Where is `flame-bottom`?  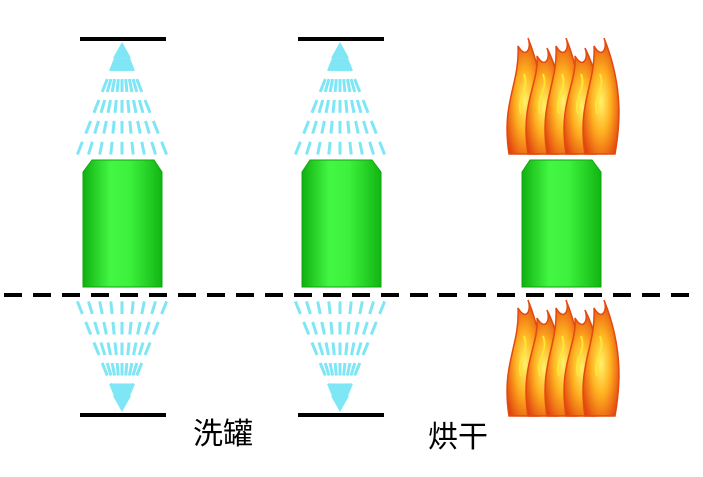 flame-bottom is located at coordinates (563, 358).